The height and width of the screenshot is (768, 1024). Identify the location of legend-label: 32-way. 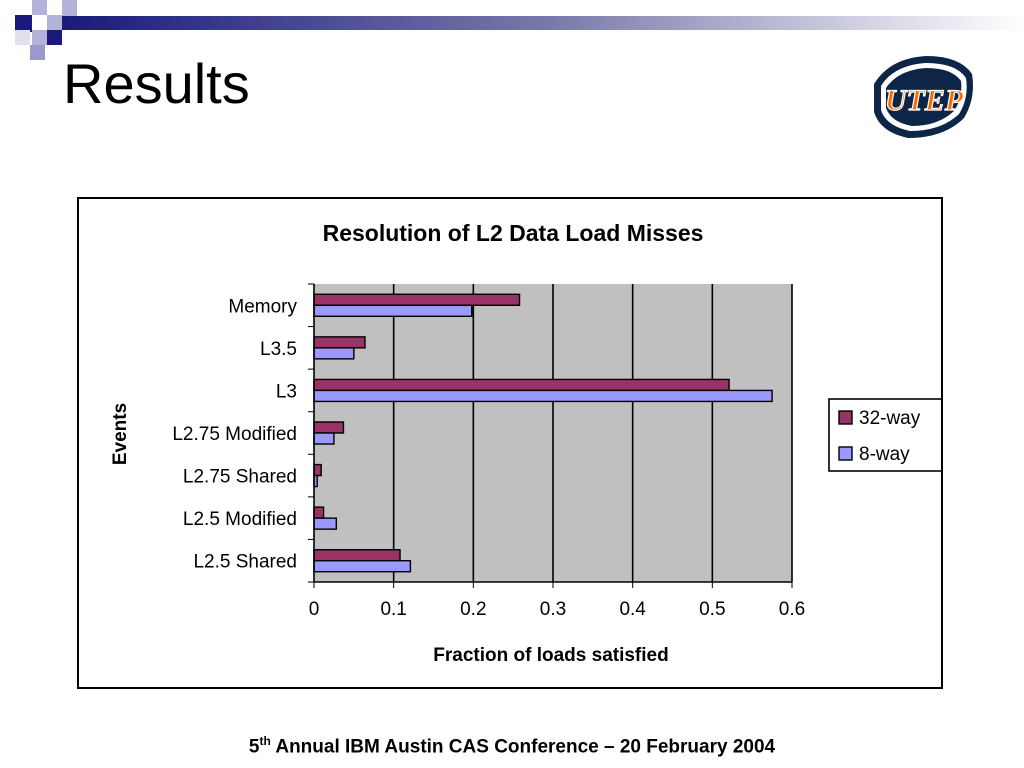
(890, 418).